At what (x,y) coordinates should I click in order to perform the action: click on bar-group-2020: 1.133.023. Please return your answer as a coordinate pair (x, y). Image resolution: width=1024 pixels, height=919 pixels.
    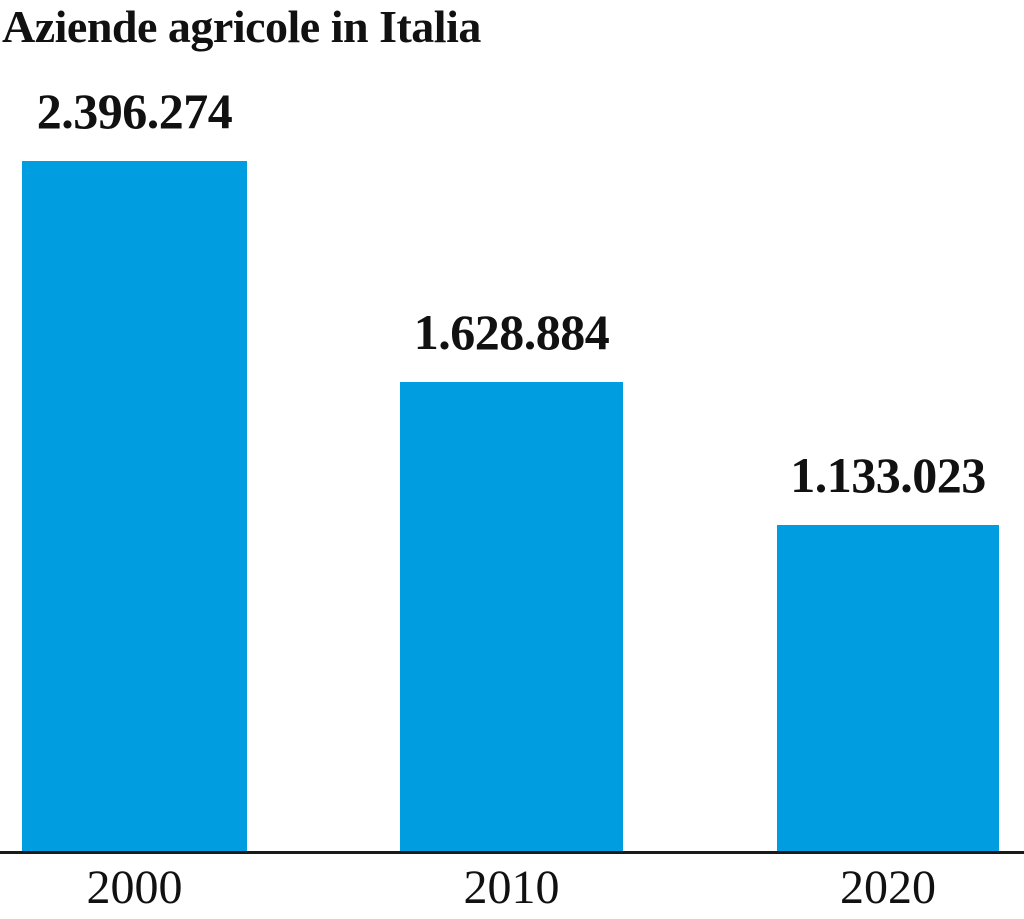
    Looking at the image, I should click on (888, 650).